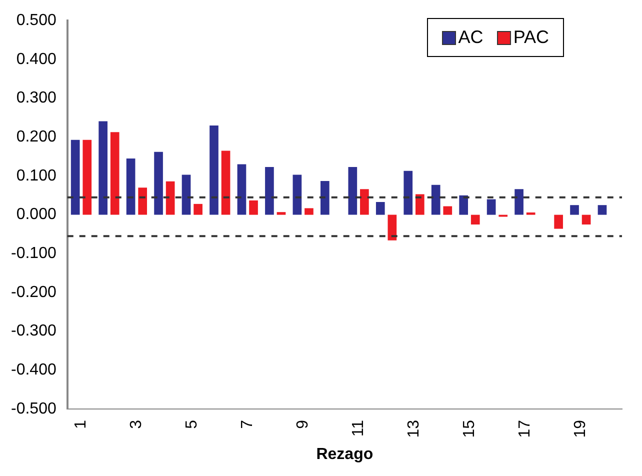 This screenshot has height=476, width=642. Describe the element at coordinates (33, 331) in the screenshot. I see `y-tick-label: -0.300` at that location.